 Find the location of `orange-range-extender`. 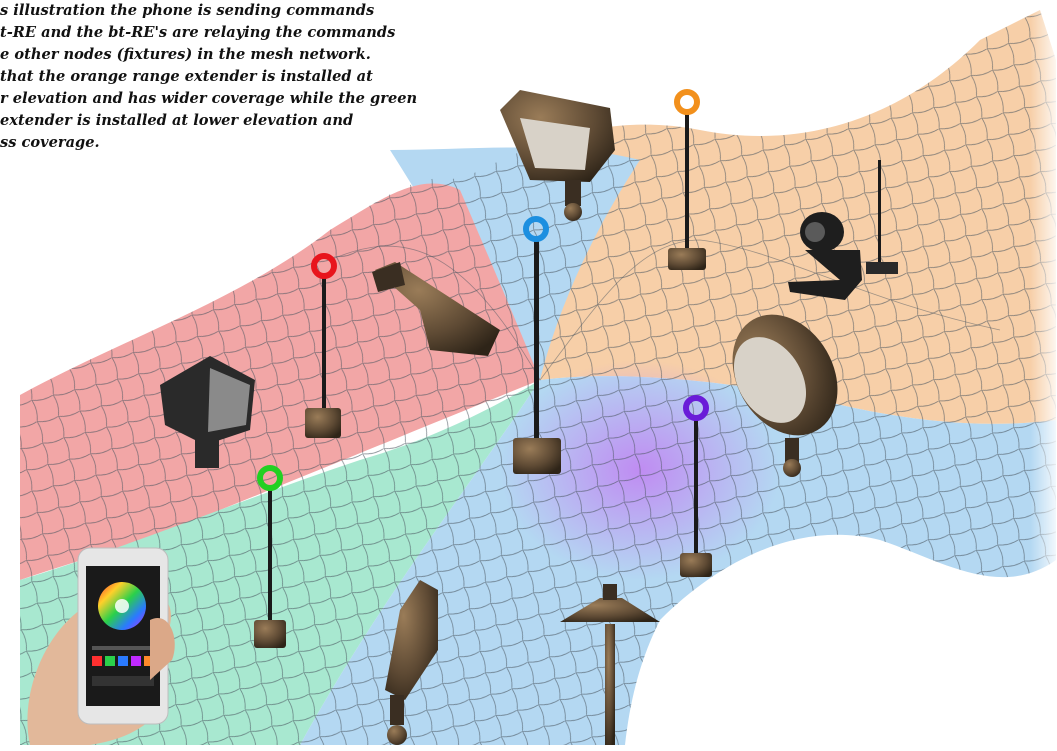

orange-range-extender is located at coordinates (687, 179).